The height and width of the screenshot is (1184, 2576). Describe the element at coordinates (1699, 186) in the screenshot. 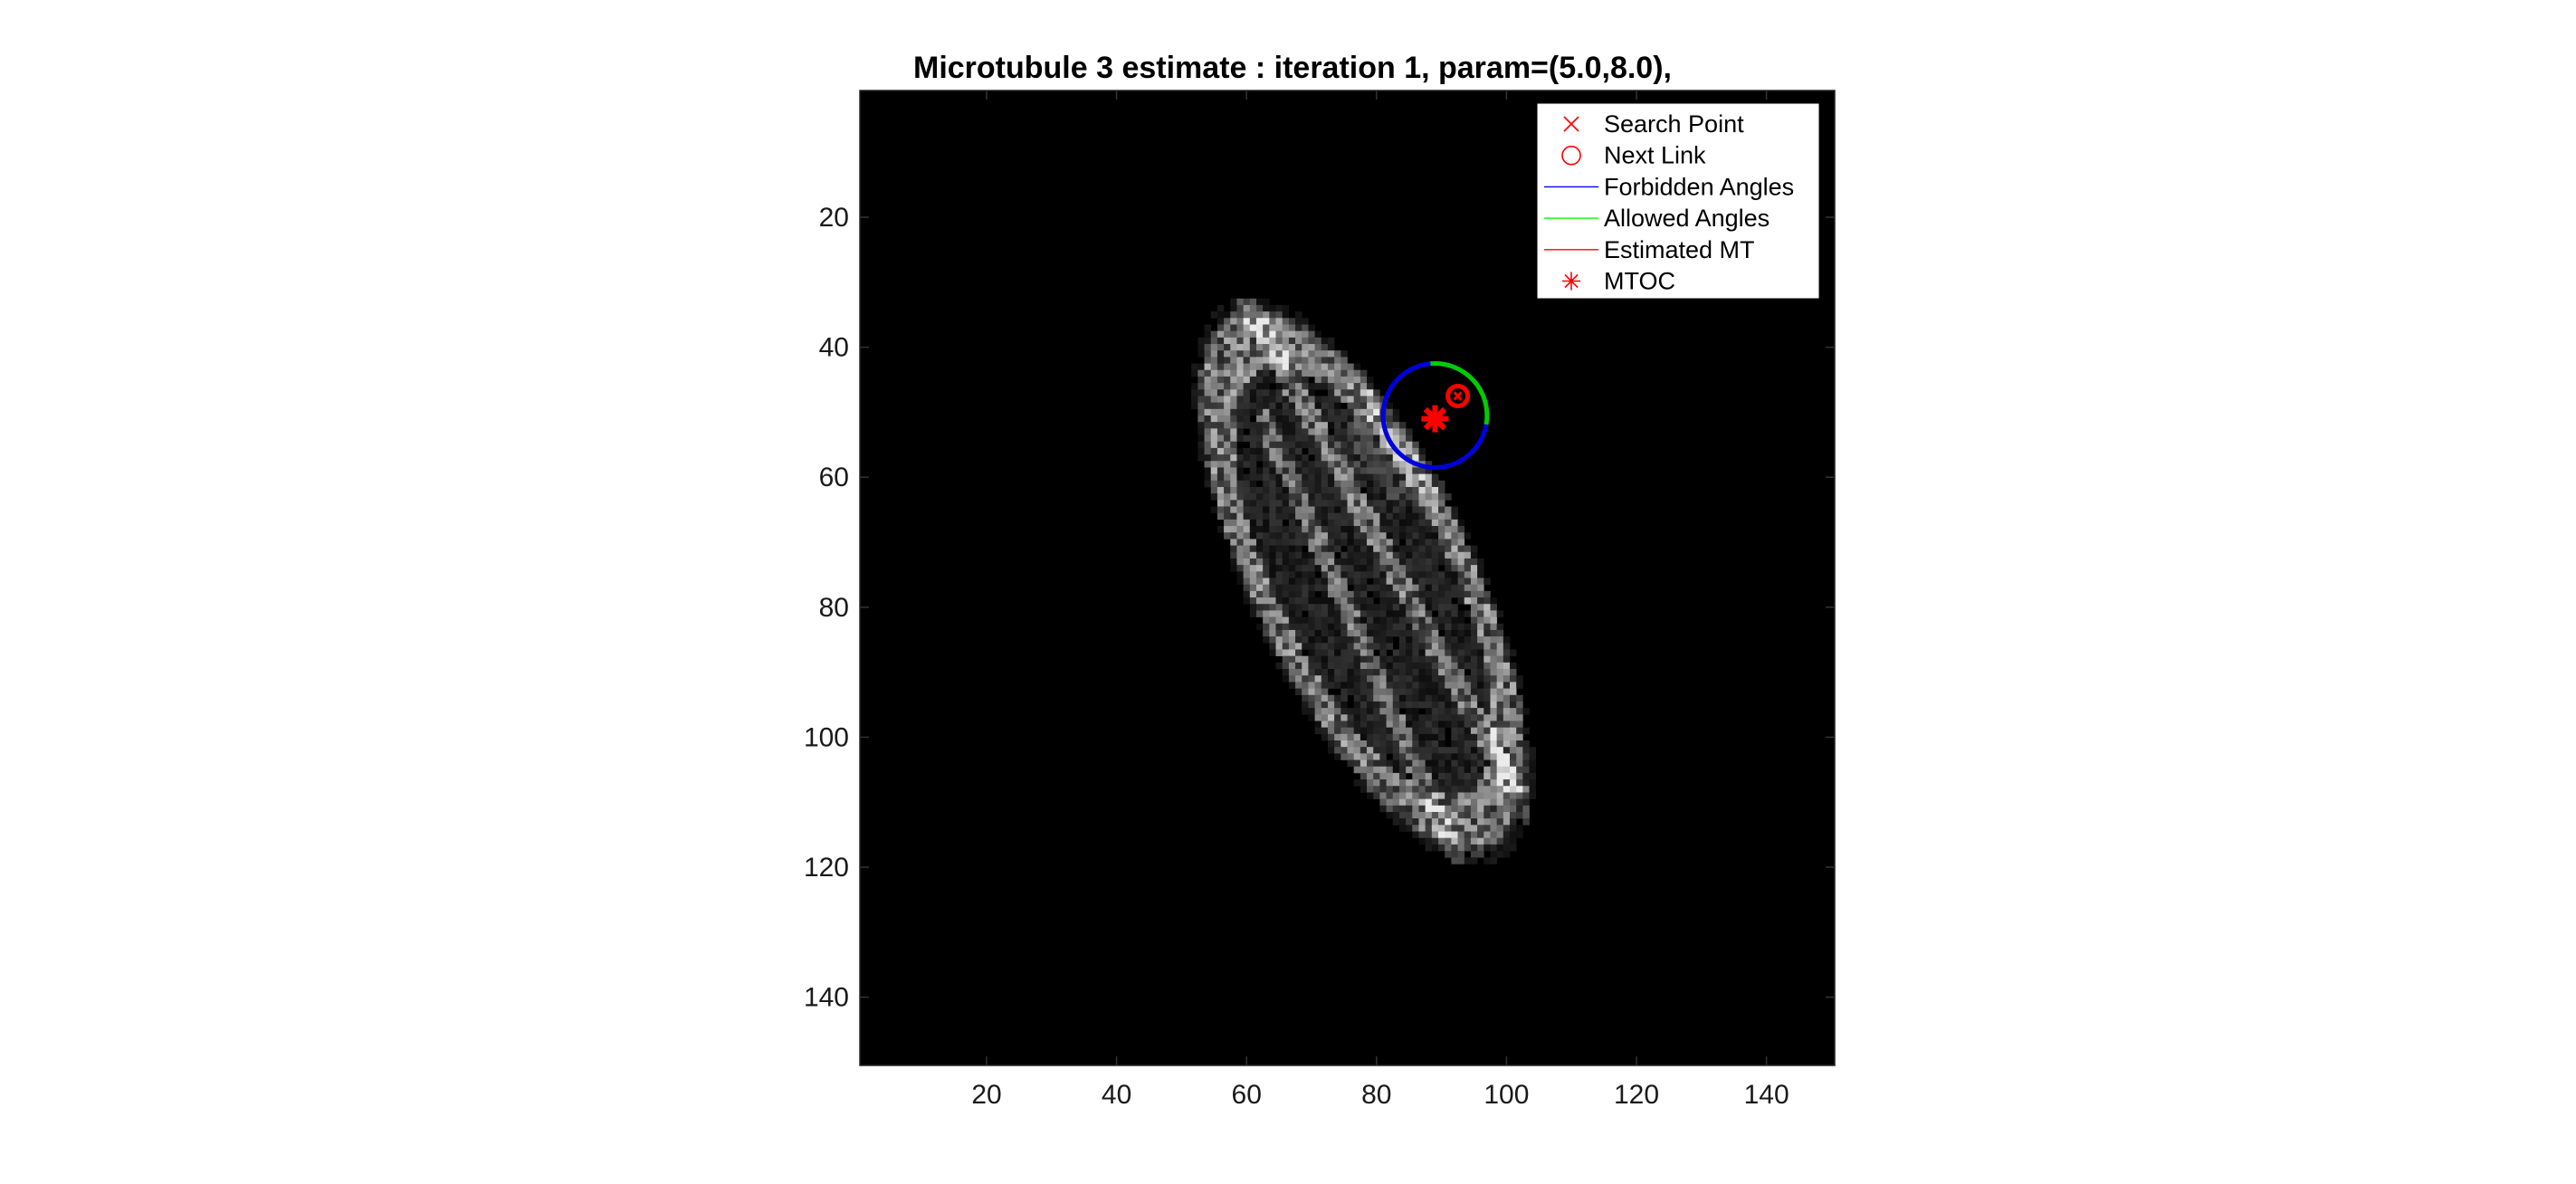

I see `legend-label: Forbidden Angles` at that location.